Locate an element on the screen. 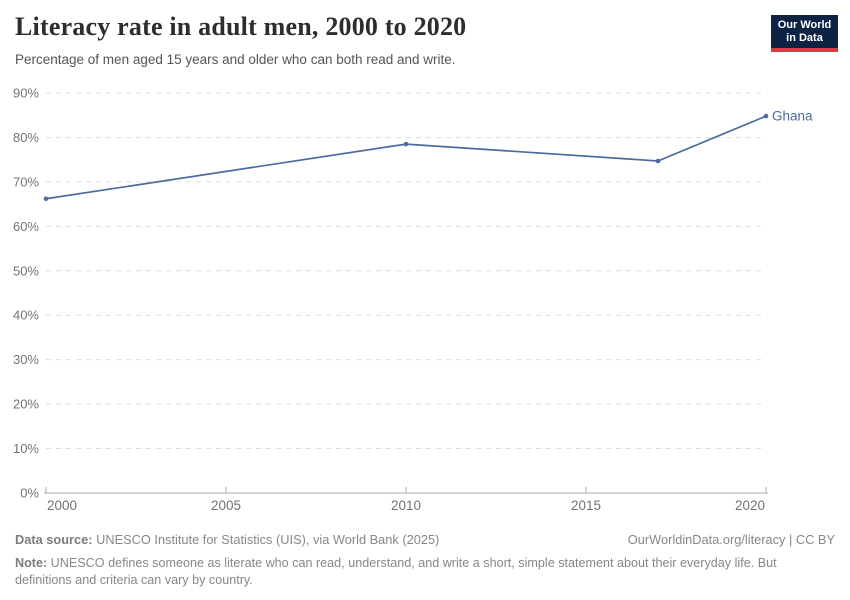 The image size is (850, 600). page-title: Literacy rate in adult men, 2000 to 2020 is located at coordinates (241, 26).